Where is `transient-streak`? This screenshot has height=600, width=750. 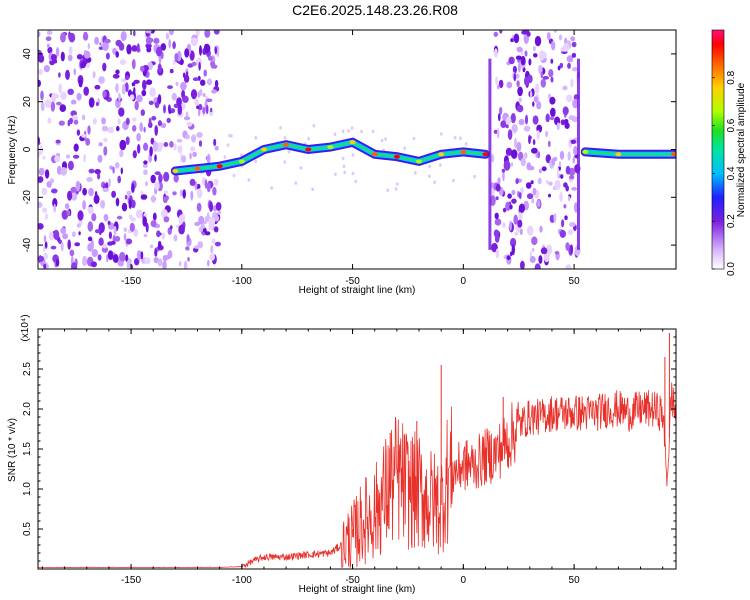 transient-streak is located at coordinates (578, 154).